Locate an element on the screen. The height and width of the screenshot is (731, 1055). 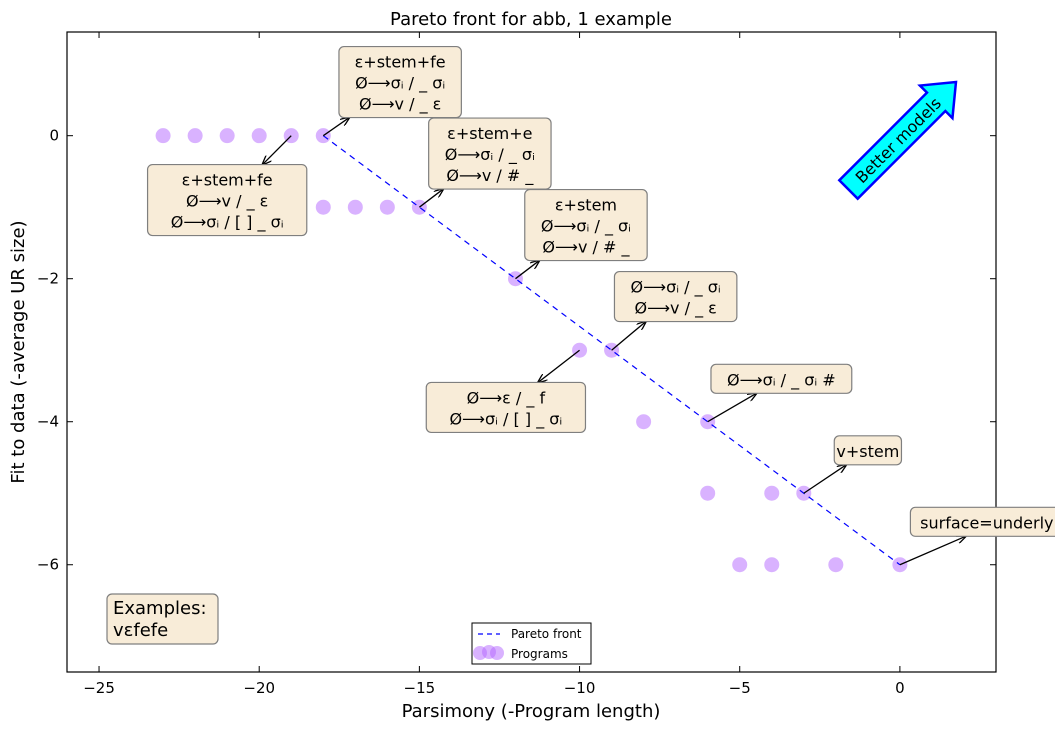
x-tick-label: −5 is located at coordinates (740, 688).